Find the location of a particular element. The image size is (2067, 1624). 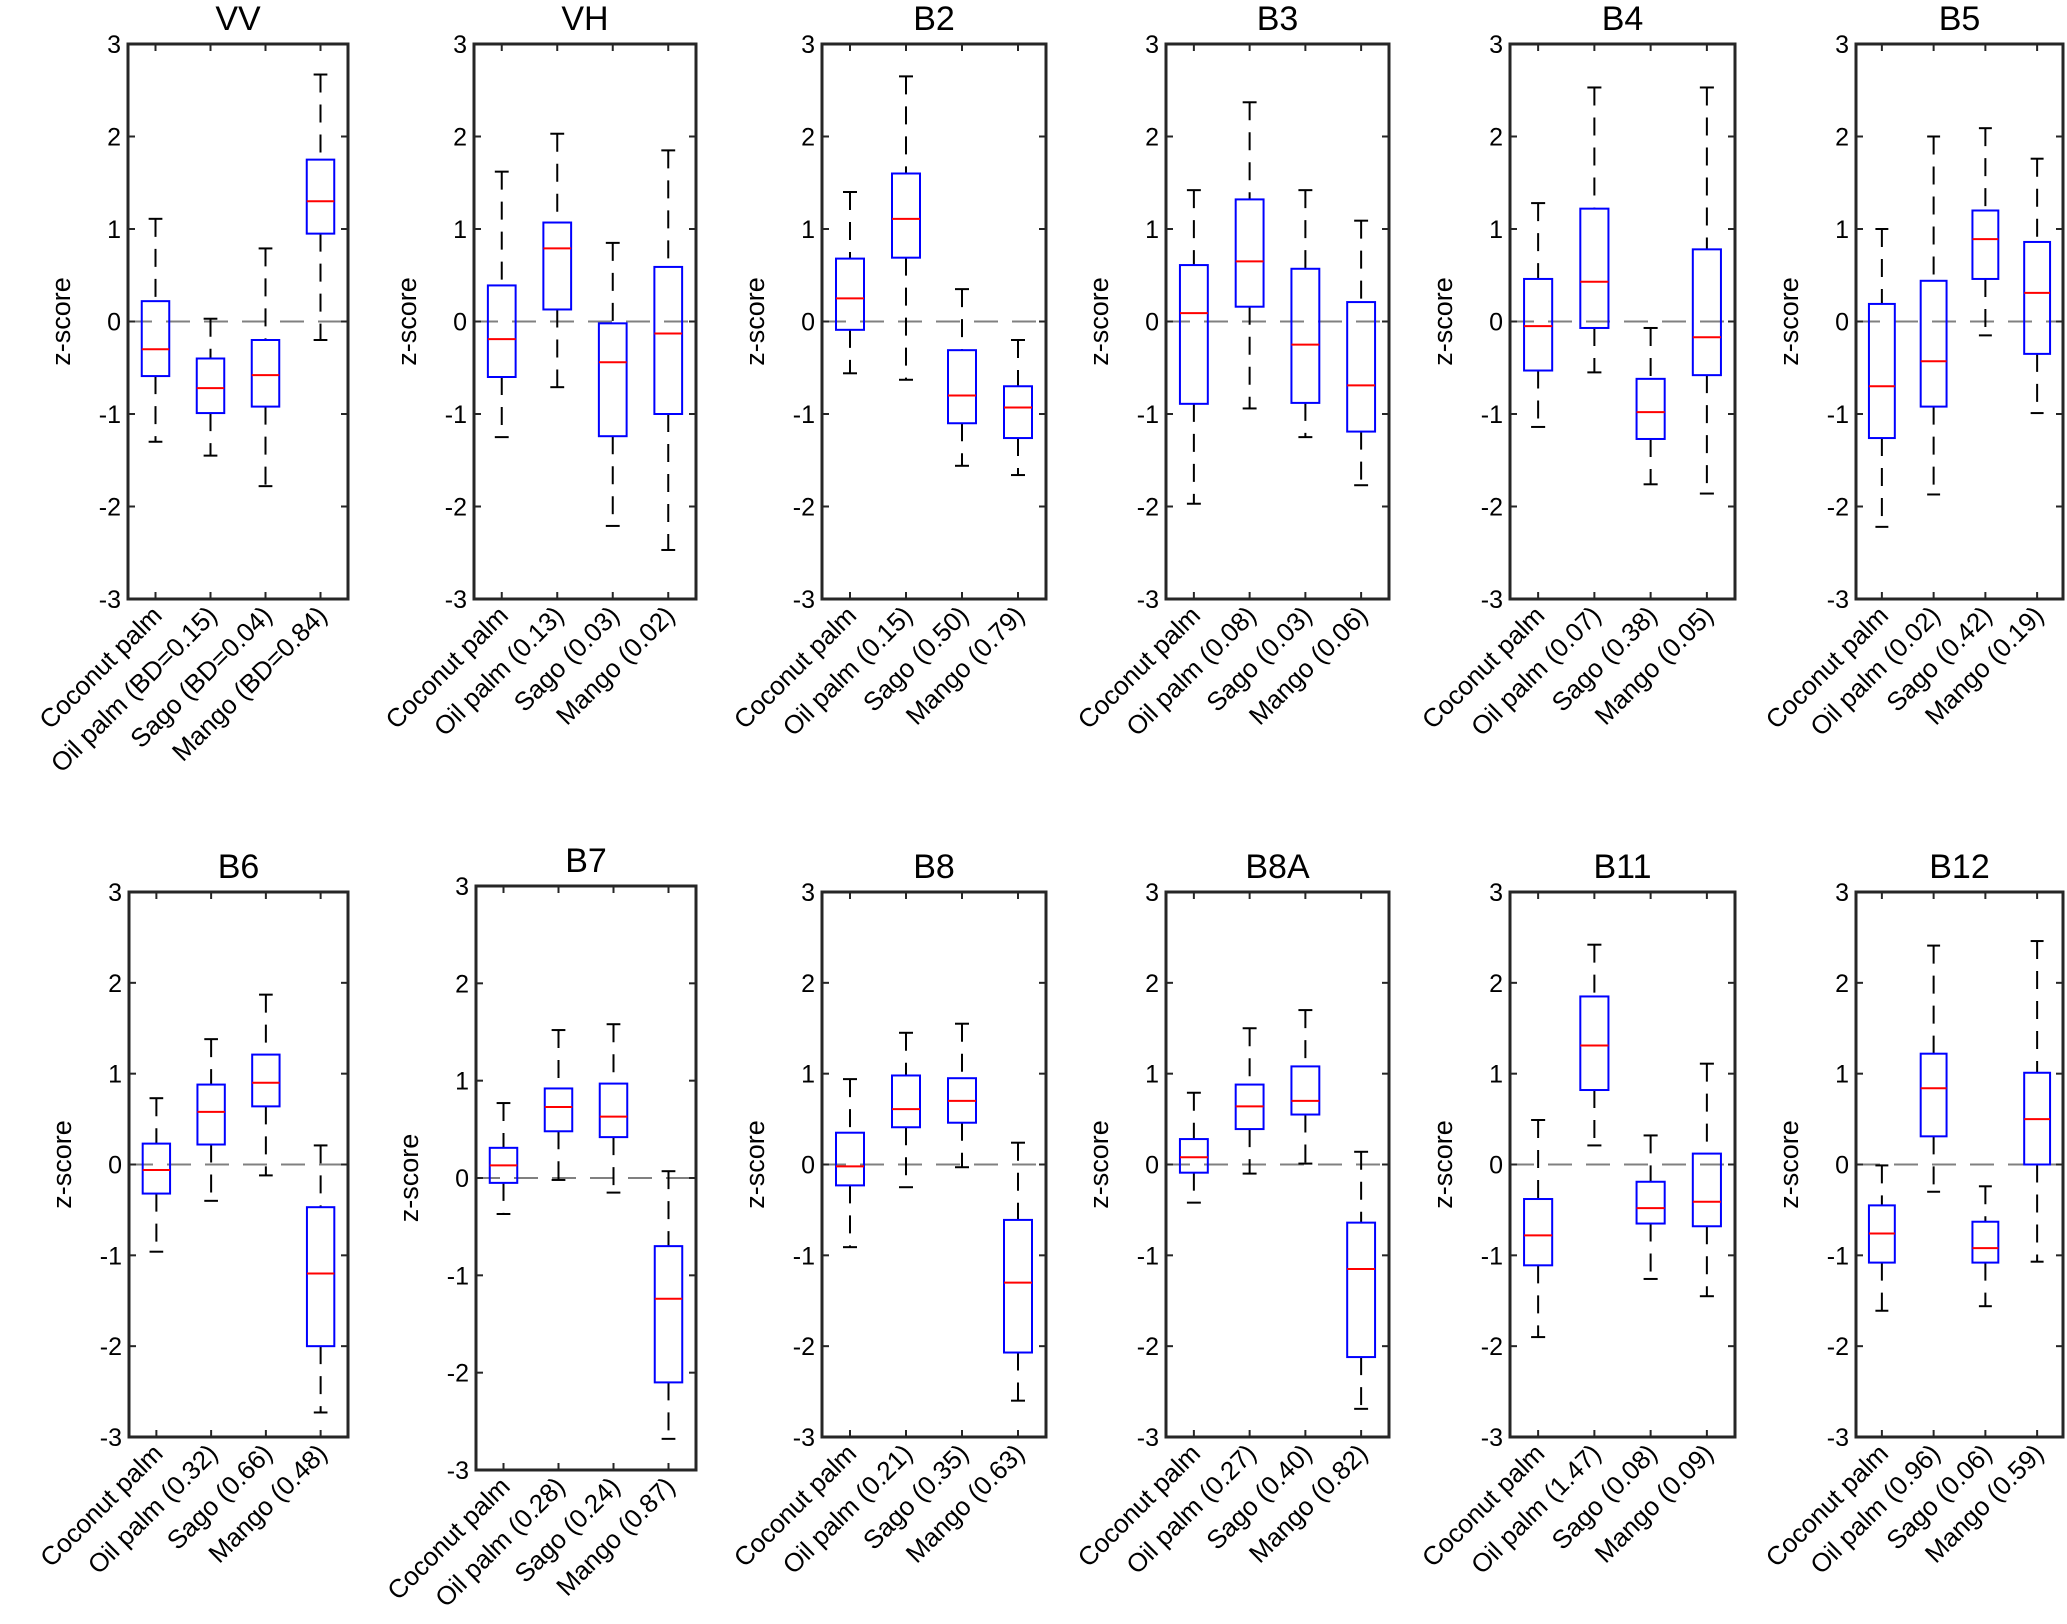

box-2: Oil palm (0.15) is located at coordinates (848, 393).